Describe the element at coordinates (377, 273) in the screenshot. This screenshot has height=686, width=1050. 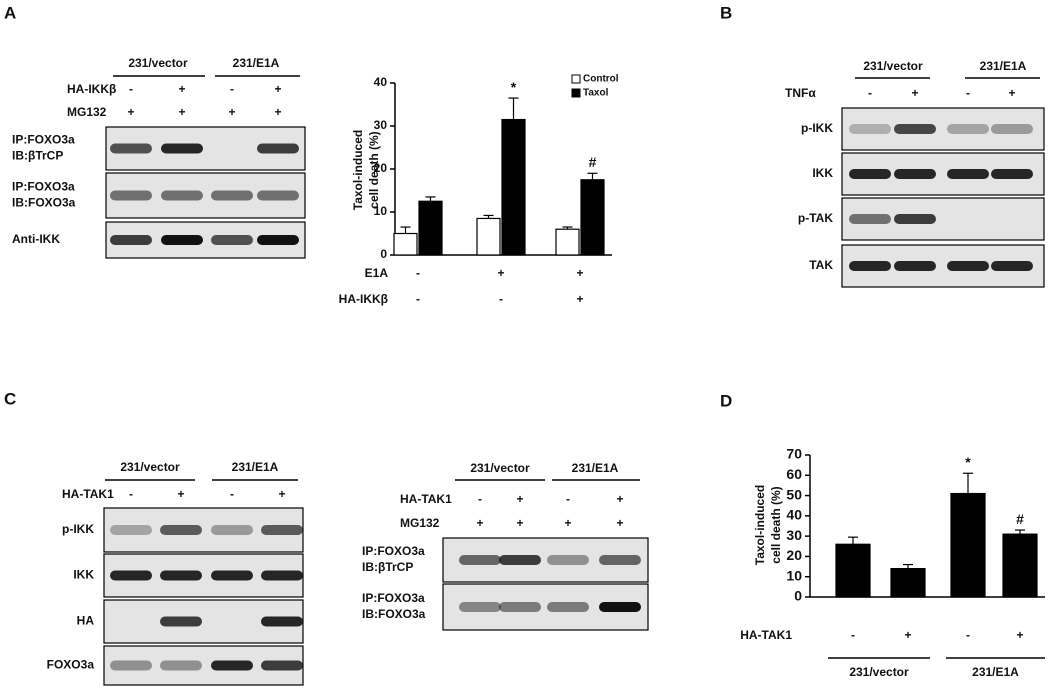
I see `condition-label: E1A` at that location.